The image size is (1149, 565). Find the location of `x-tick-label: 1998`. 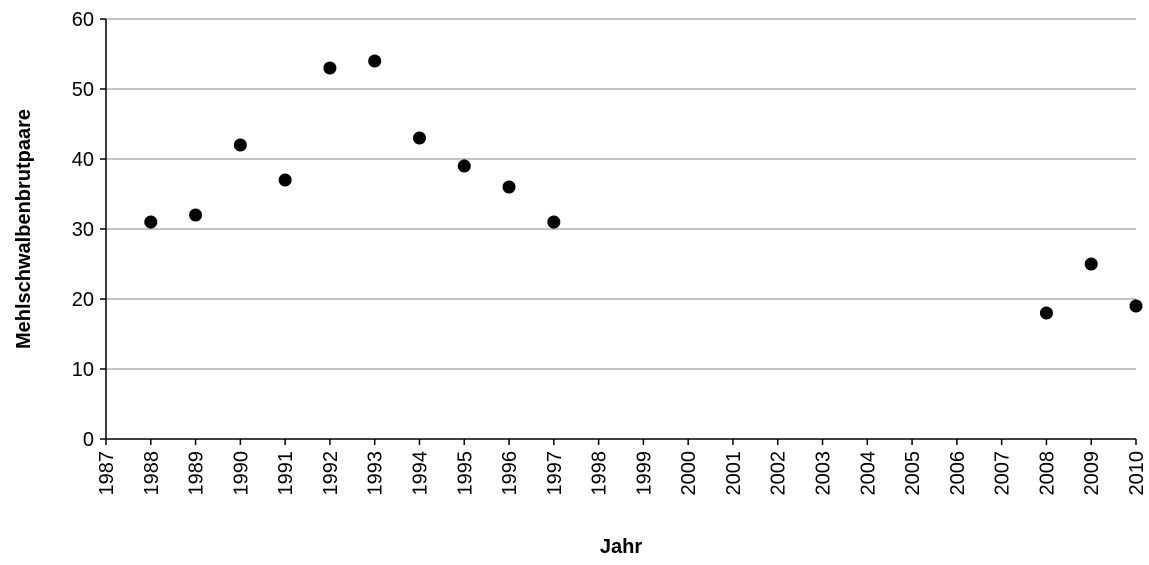

x-tick-label: 1998 is located at coordinates (600, 473).